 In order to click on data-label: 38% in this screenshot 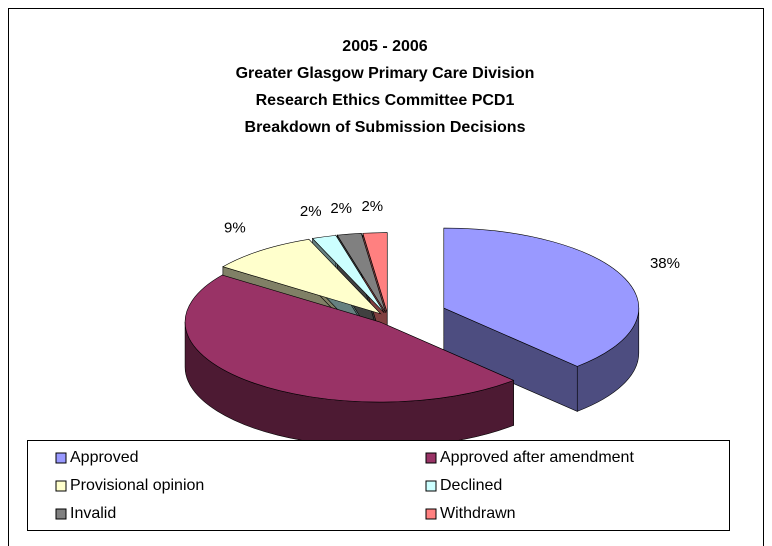, I will do `click(665, 263)`.